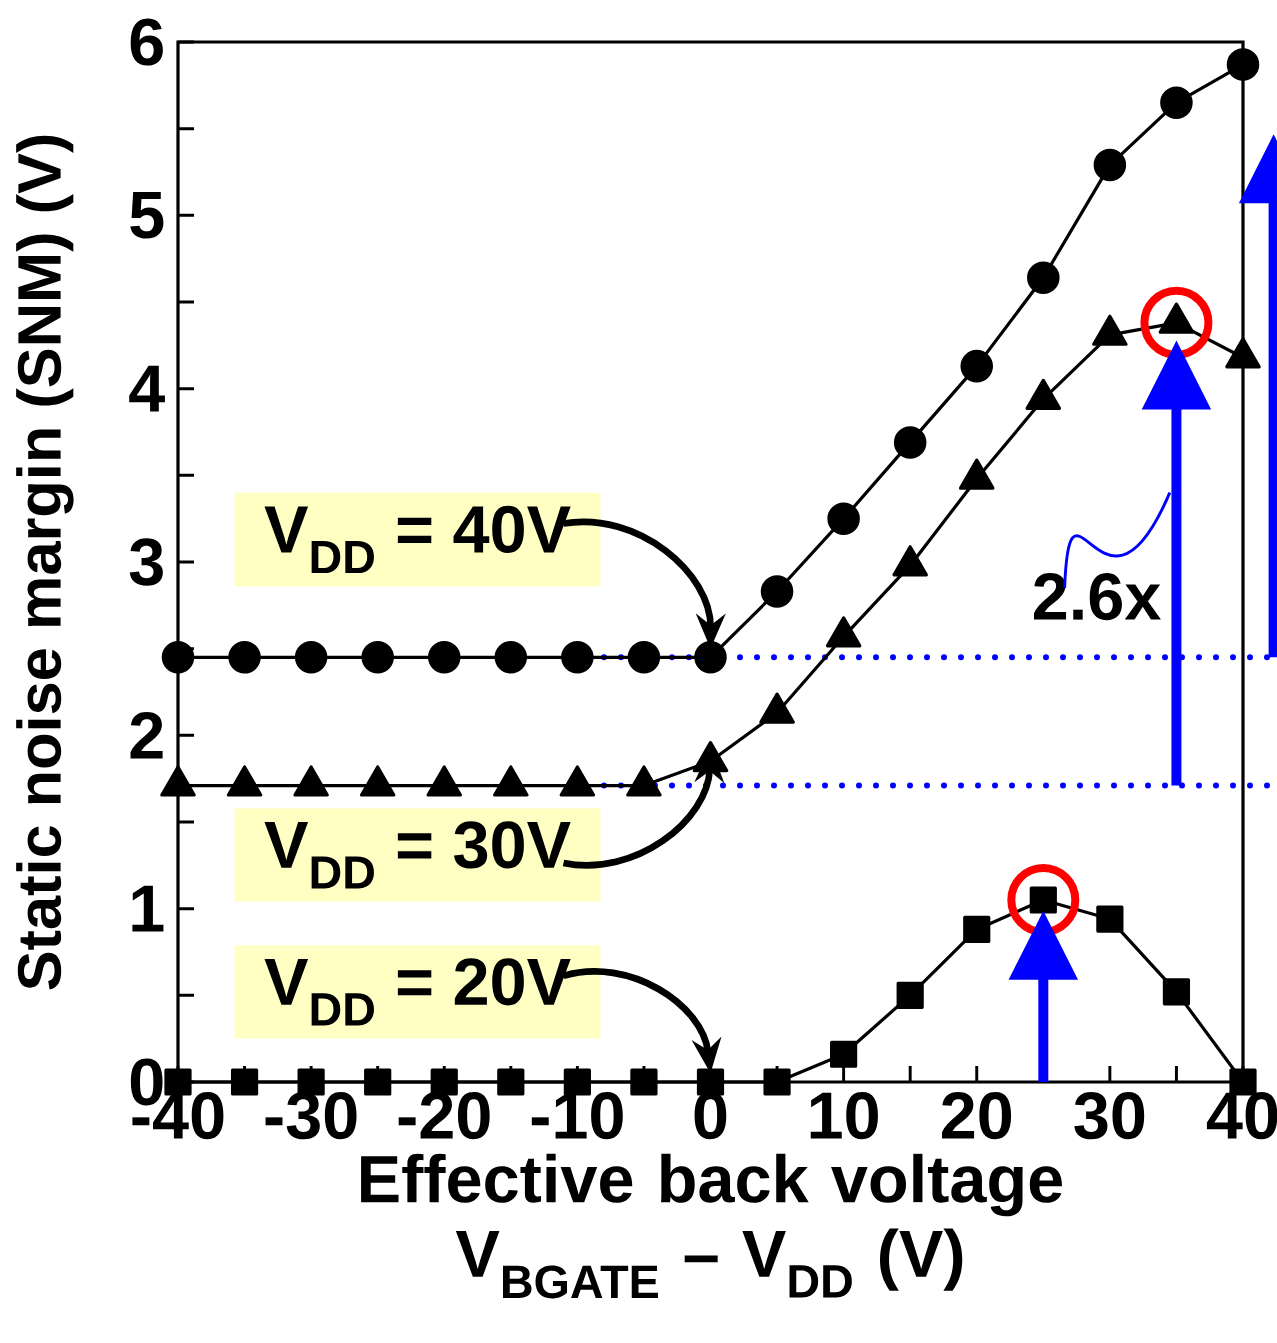 The image size is (1277, 1343). Describe the element at coordinates (148, 908) in the screenshot. I see `y-tick-label: 1` at that location.